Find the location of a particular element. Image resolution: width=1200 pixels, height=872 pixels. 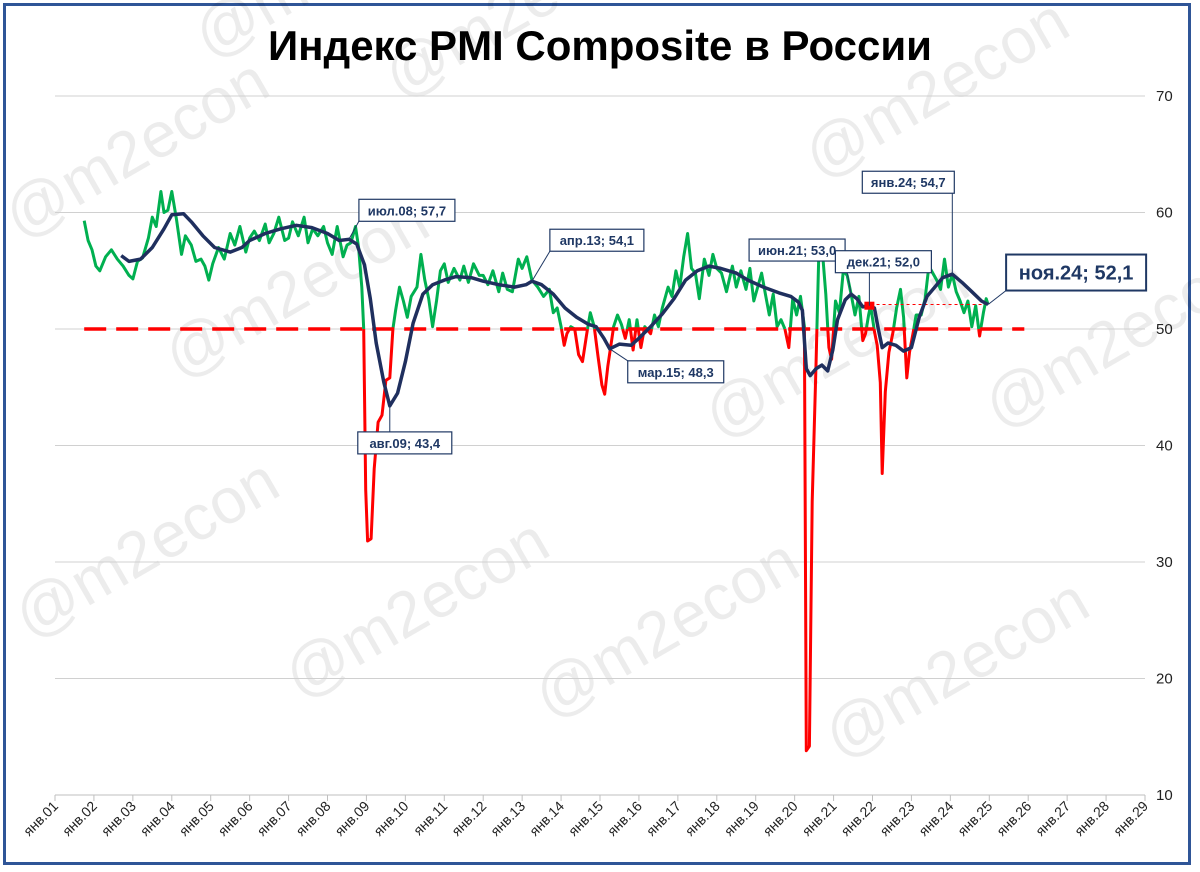

x-tick-label: янв.09 is located at coordinates (351, 818).